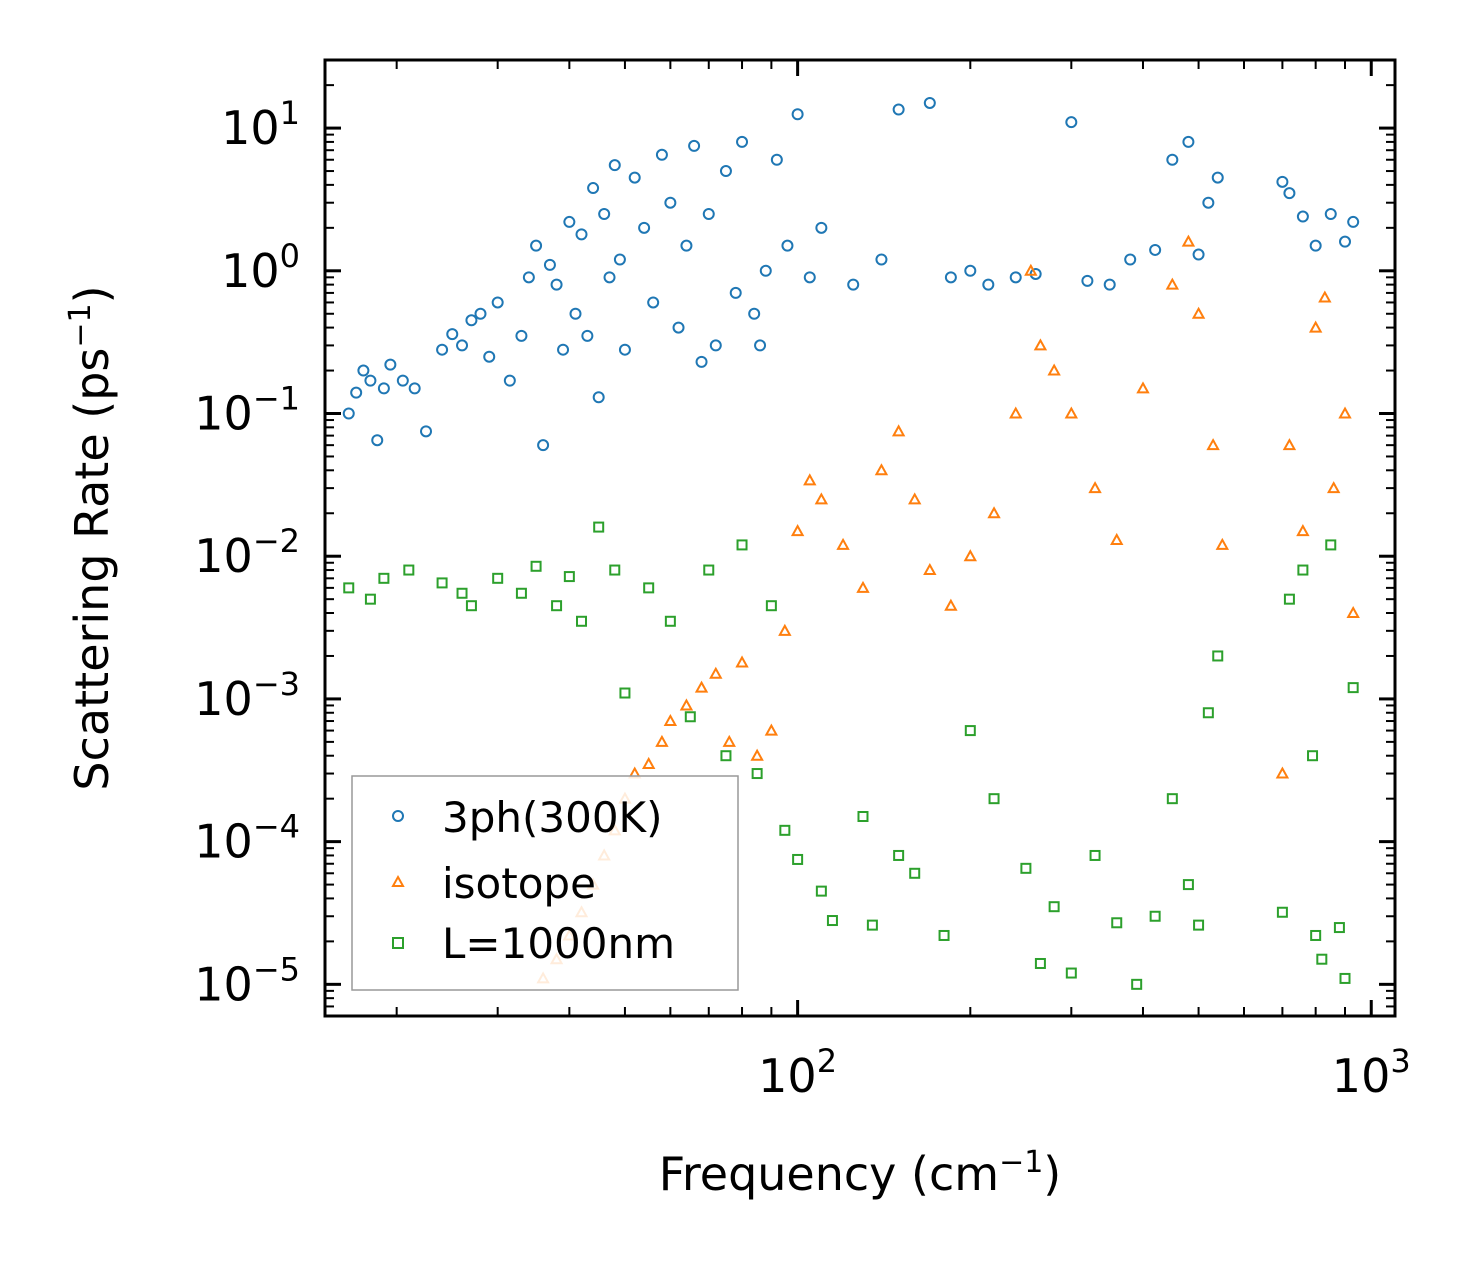 The width and height of the screenshot is (1466, 1265). What do you see at coordinates (247, 695) in the screenshot?
I see `y-tick-label: 10⁻³` at bounding box center [247, 695].